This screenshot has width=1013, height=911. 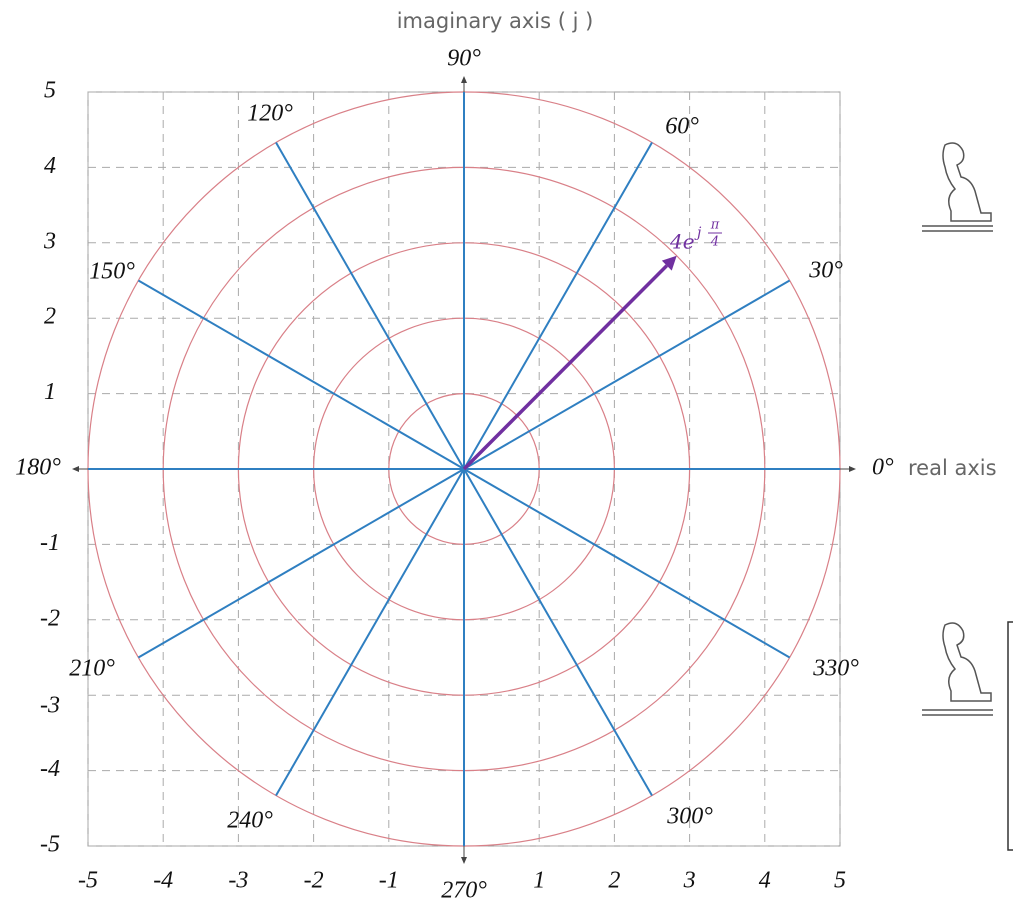 I want to click on x-tick-label: 1, so click(x=539, y=881).